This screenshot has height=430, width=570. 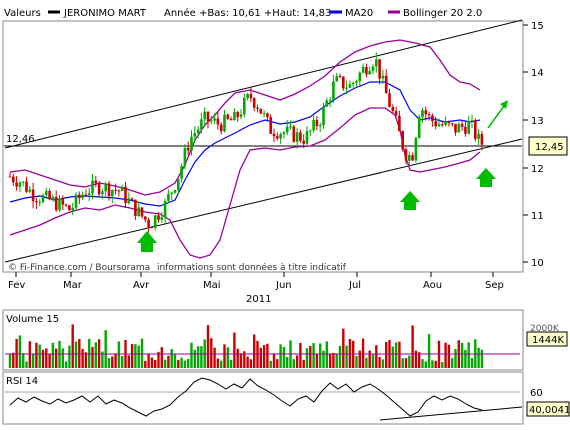 I want to click on rsi-panel, so click(x=263, y=398).